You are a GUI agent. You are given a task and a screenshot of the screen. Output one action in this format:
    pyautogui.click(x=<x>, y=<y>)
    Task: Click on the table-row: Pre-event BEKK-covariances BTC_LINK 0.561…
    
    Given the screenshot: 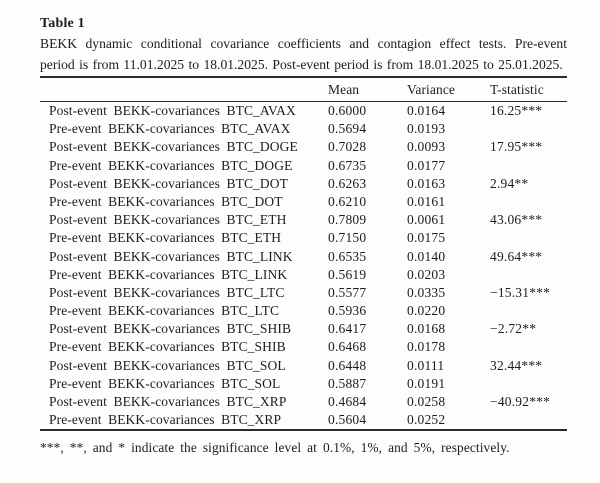 What is the action you would take?
    pyautogui.click(x=303, y=275)
    